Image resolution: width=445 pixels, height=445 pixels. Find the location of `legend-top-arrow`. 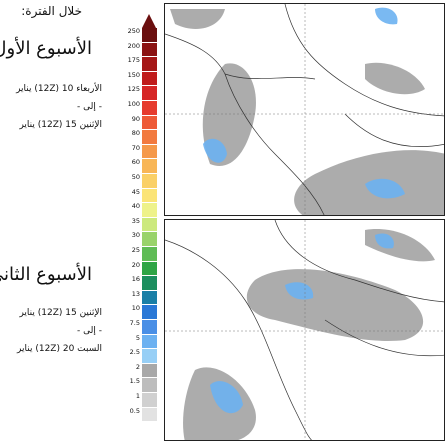

legend-top-arrow is located at coordinates (149, 21).